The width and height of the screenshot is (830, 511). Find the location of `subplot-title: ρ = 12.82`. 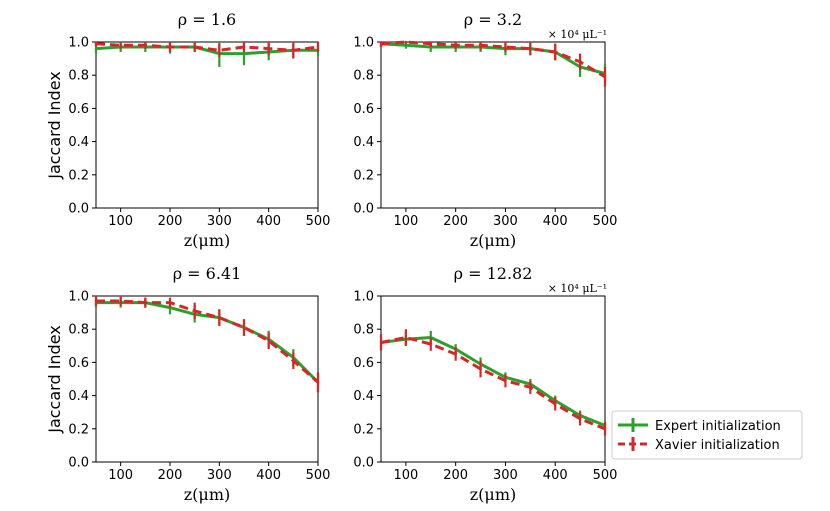

subplot-title: ρ = 12.82 is located at coordinates (493, 273).